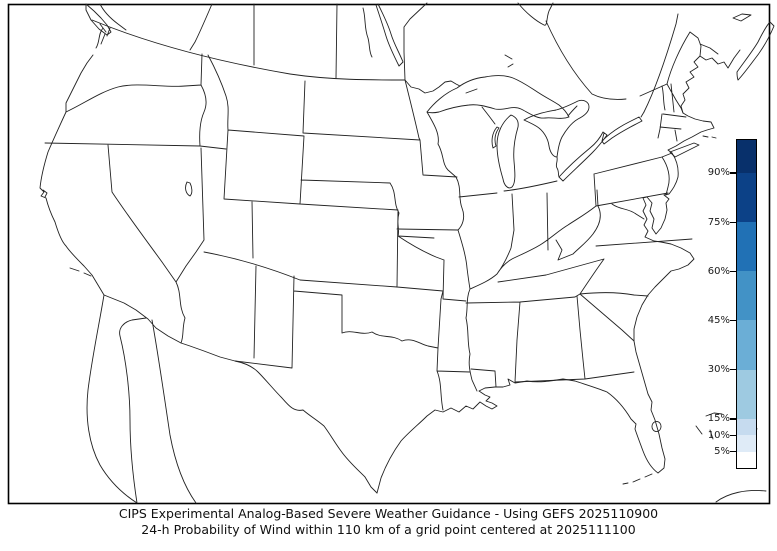 This screenshot has width=777, height=551. What do you see at coordinates (276, 56) in the screenshot?
I see `canada-border` at bounding box center [276, 56].